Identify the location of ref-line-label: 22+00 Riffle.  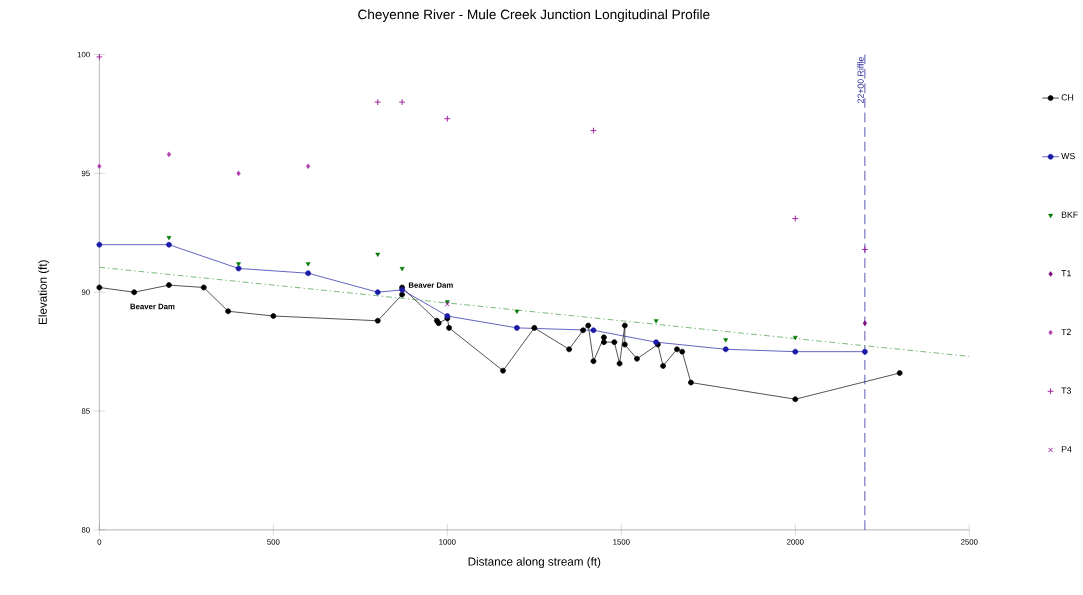
(860, 79).